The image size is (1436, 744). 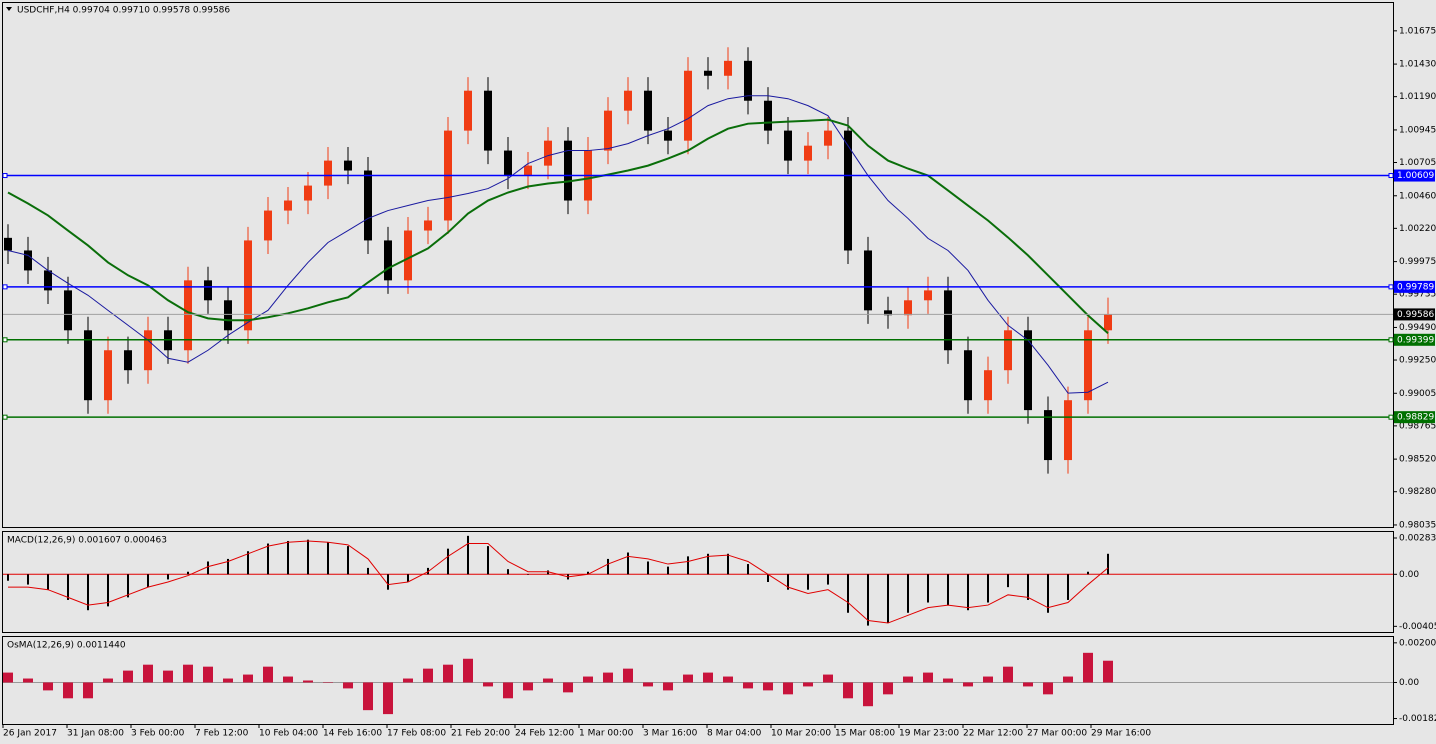 What do you see at coordinates (1417, 229) in the screenshot?
I see `y-tick-label: 1.00220` at bounding box center [1417, 229].